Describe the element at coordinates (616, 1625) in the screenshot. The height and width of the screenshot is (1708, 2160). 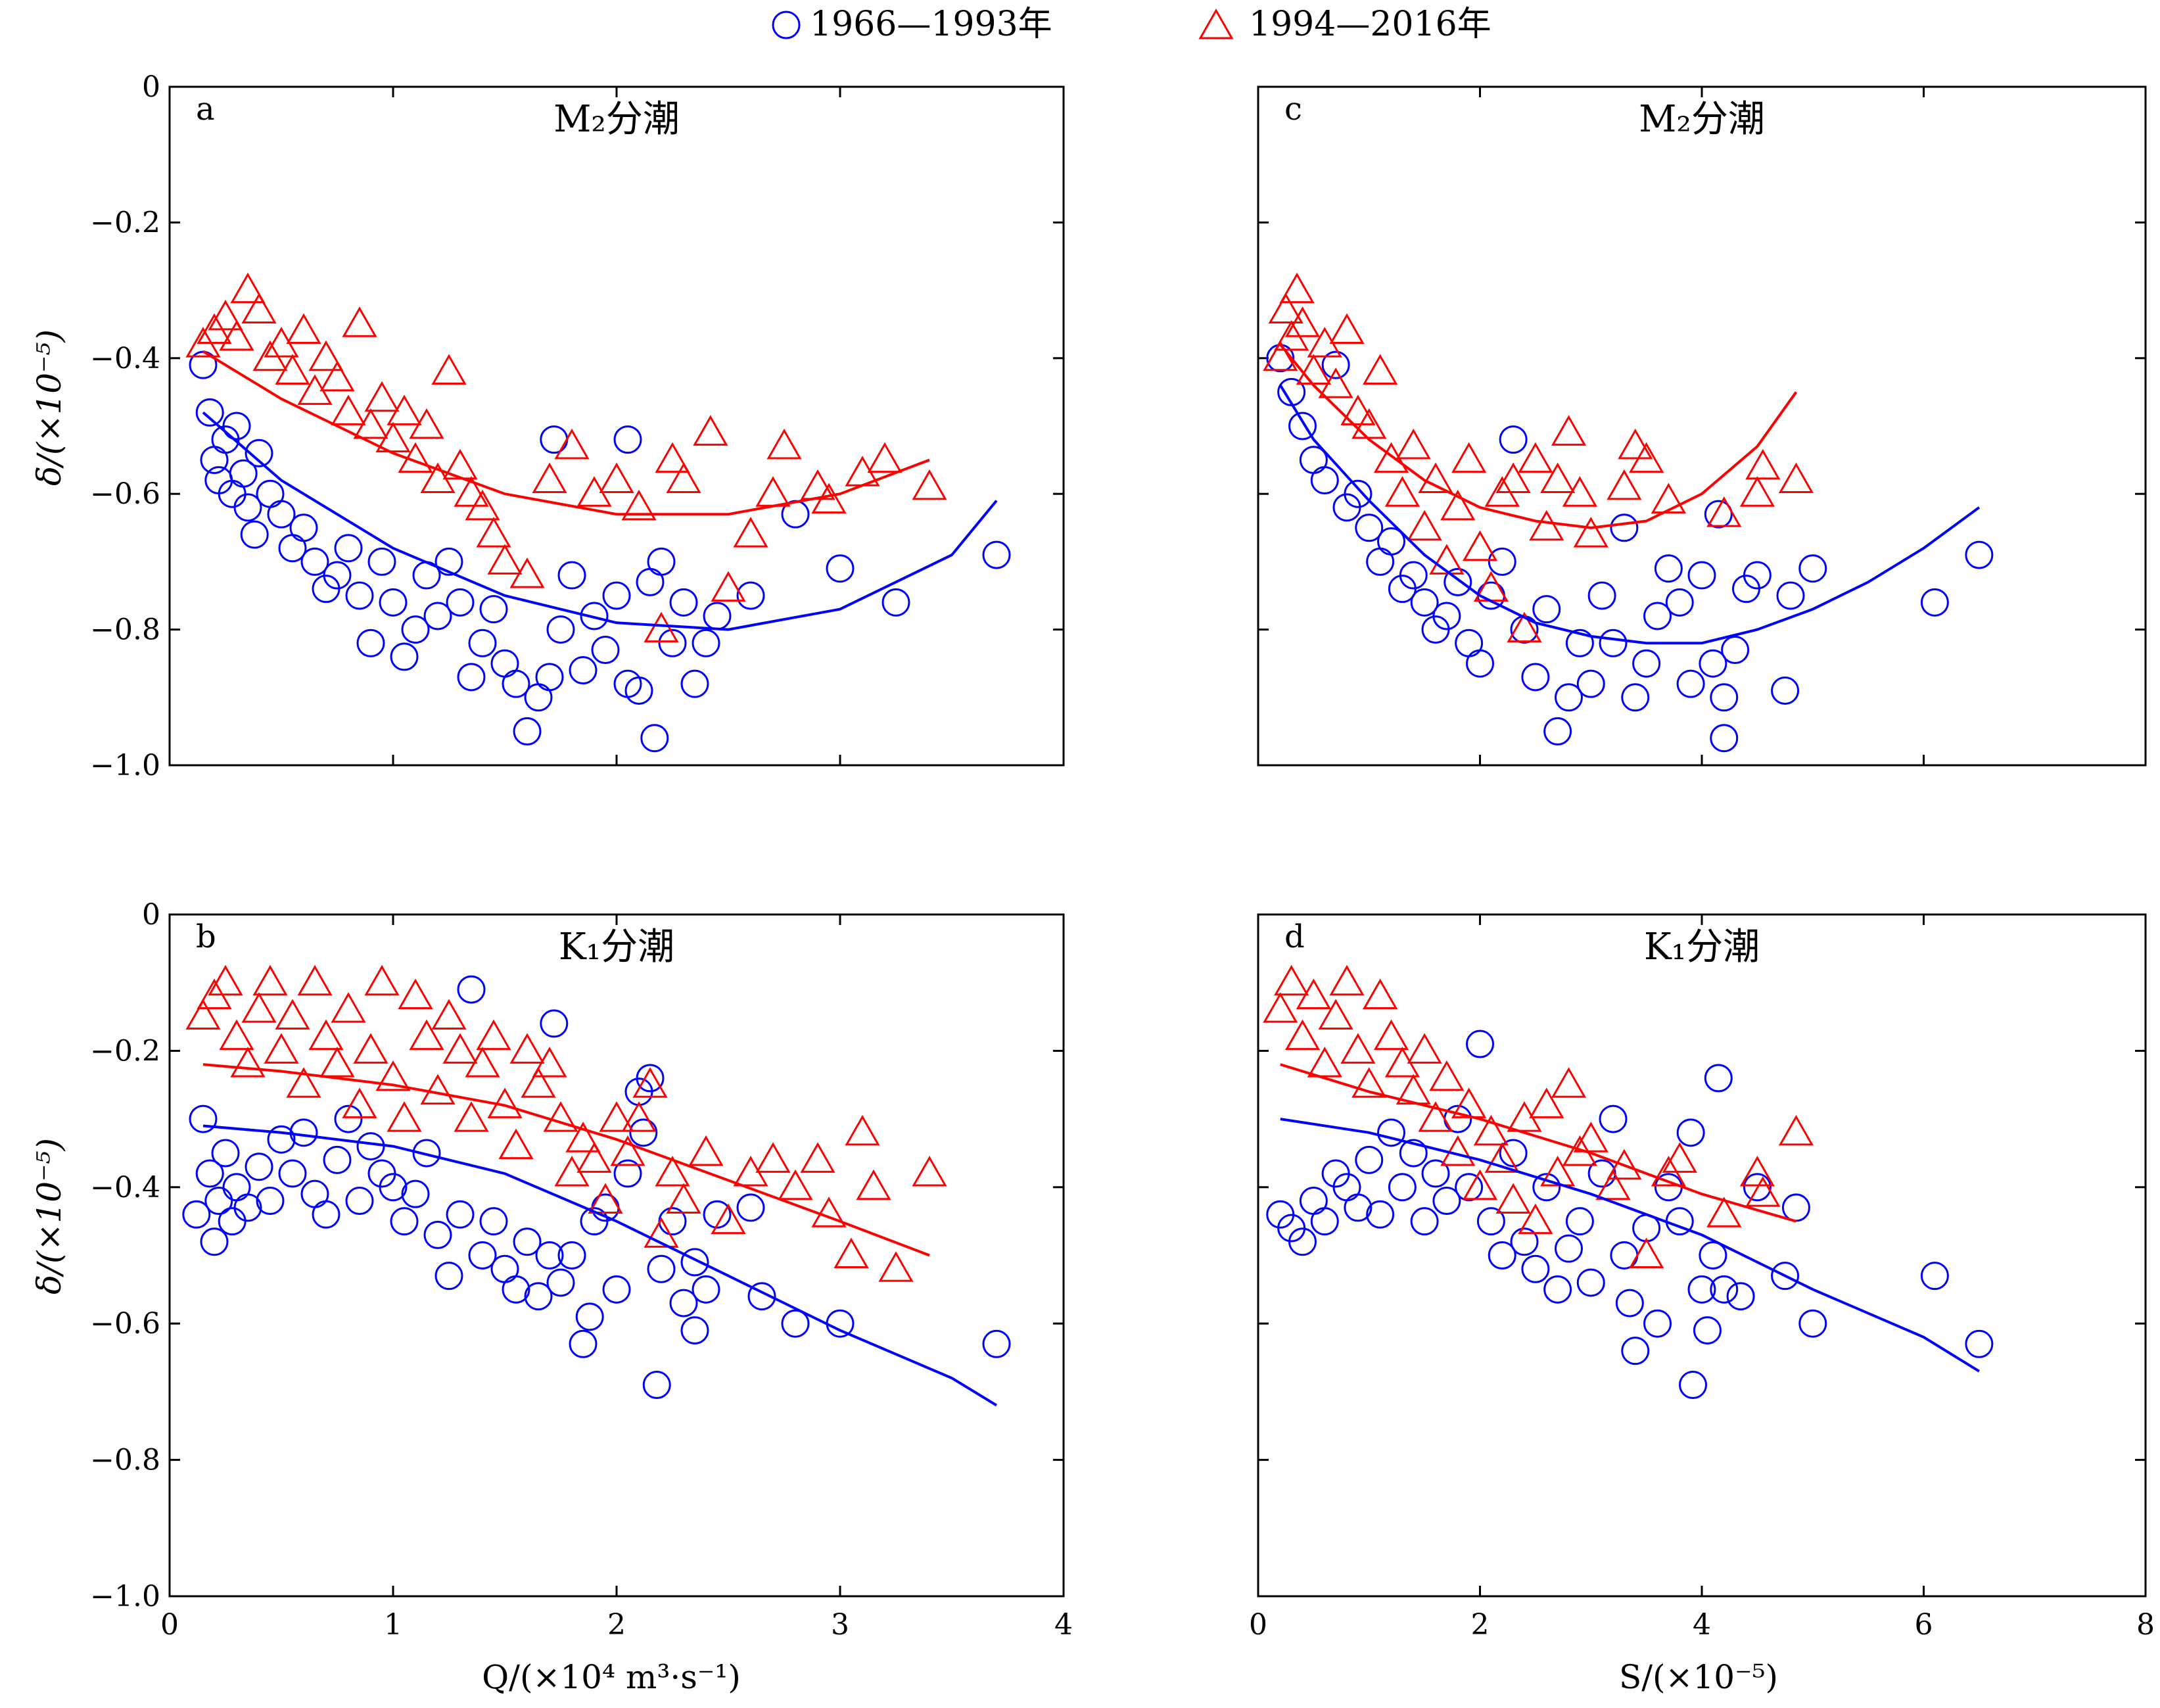
I see `x-tick-label: 2` at that location.